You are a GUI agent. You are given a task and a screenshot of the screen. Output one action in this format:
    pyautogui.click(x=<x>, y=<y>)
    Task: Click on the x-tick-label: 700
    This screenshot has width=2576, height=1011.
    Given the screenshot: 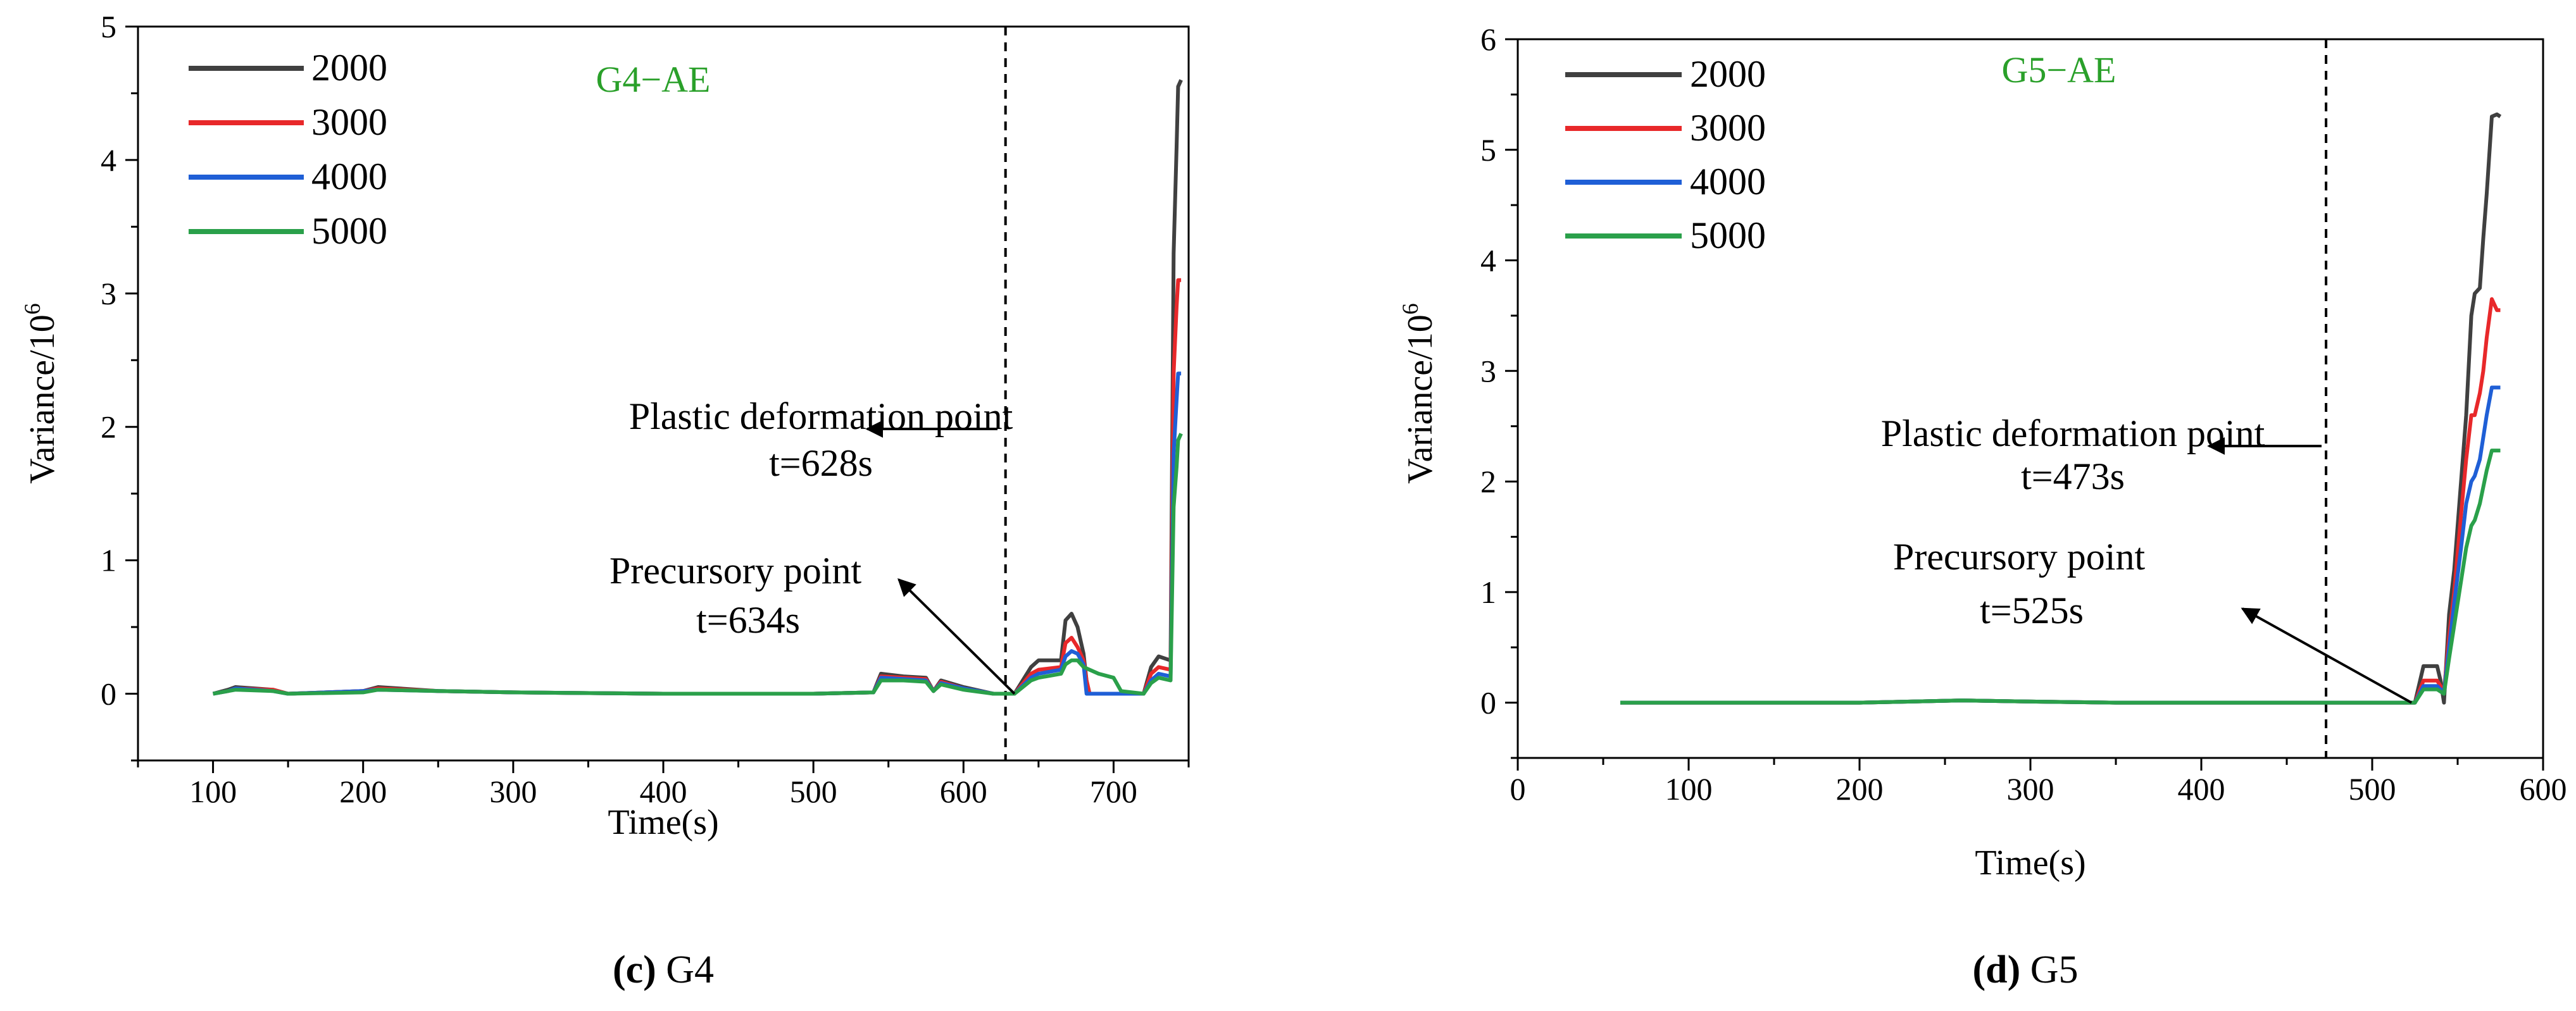 What is the action you would take?
    pyautogui.click(x=1113, y=791)
    